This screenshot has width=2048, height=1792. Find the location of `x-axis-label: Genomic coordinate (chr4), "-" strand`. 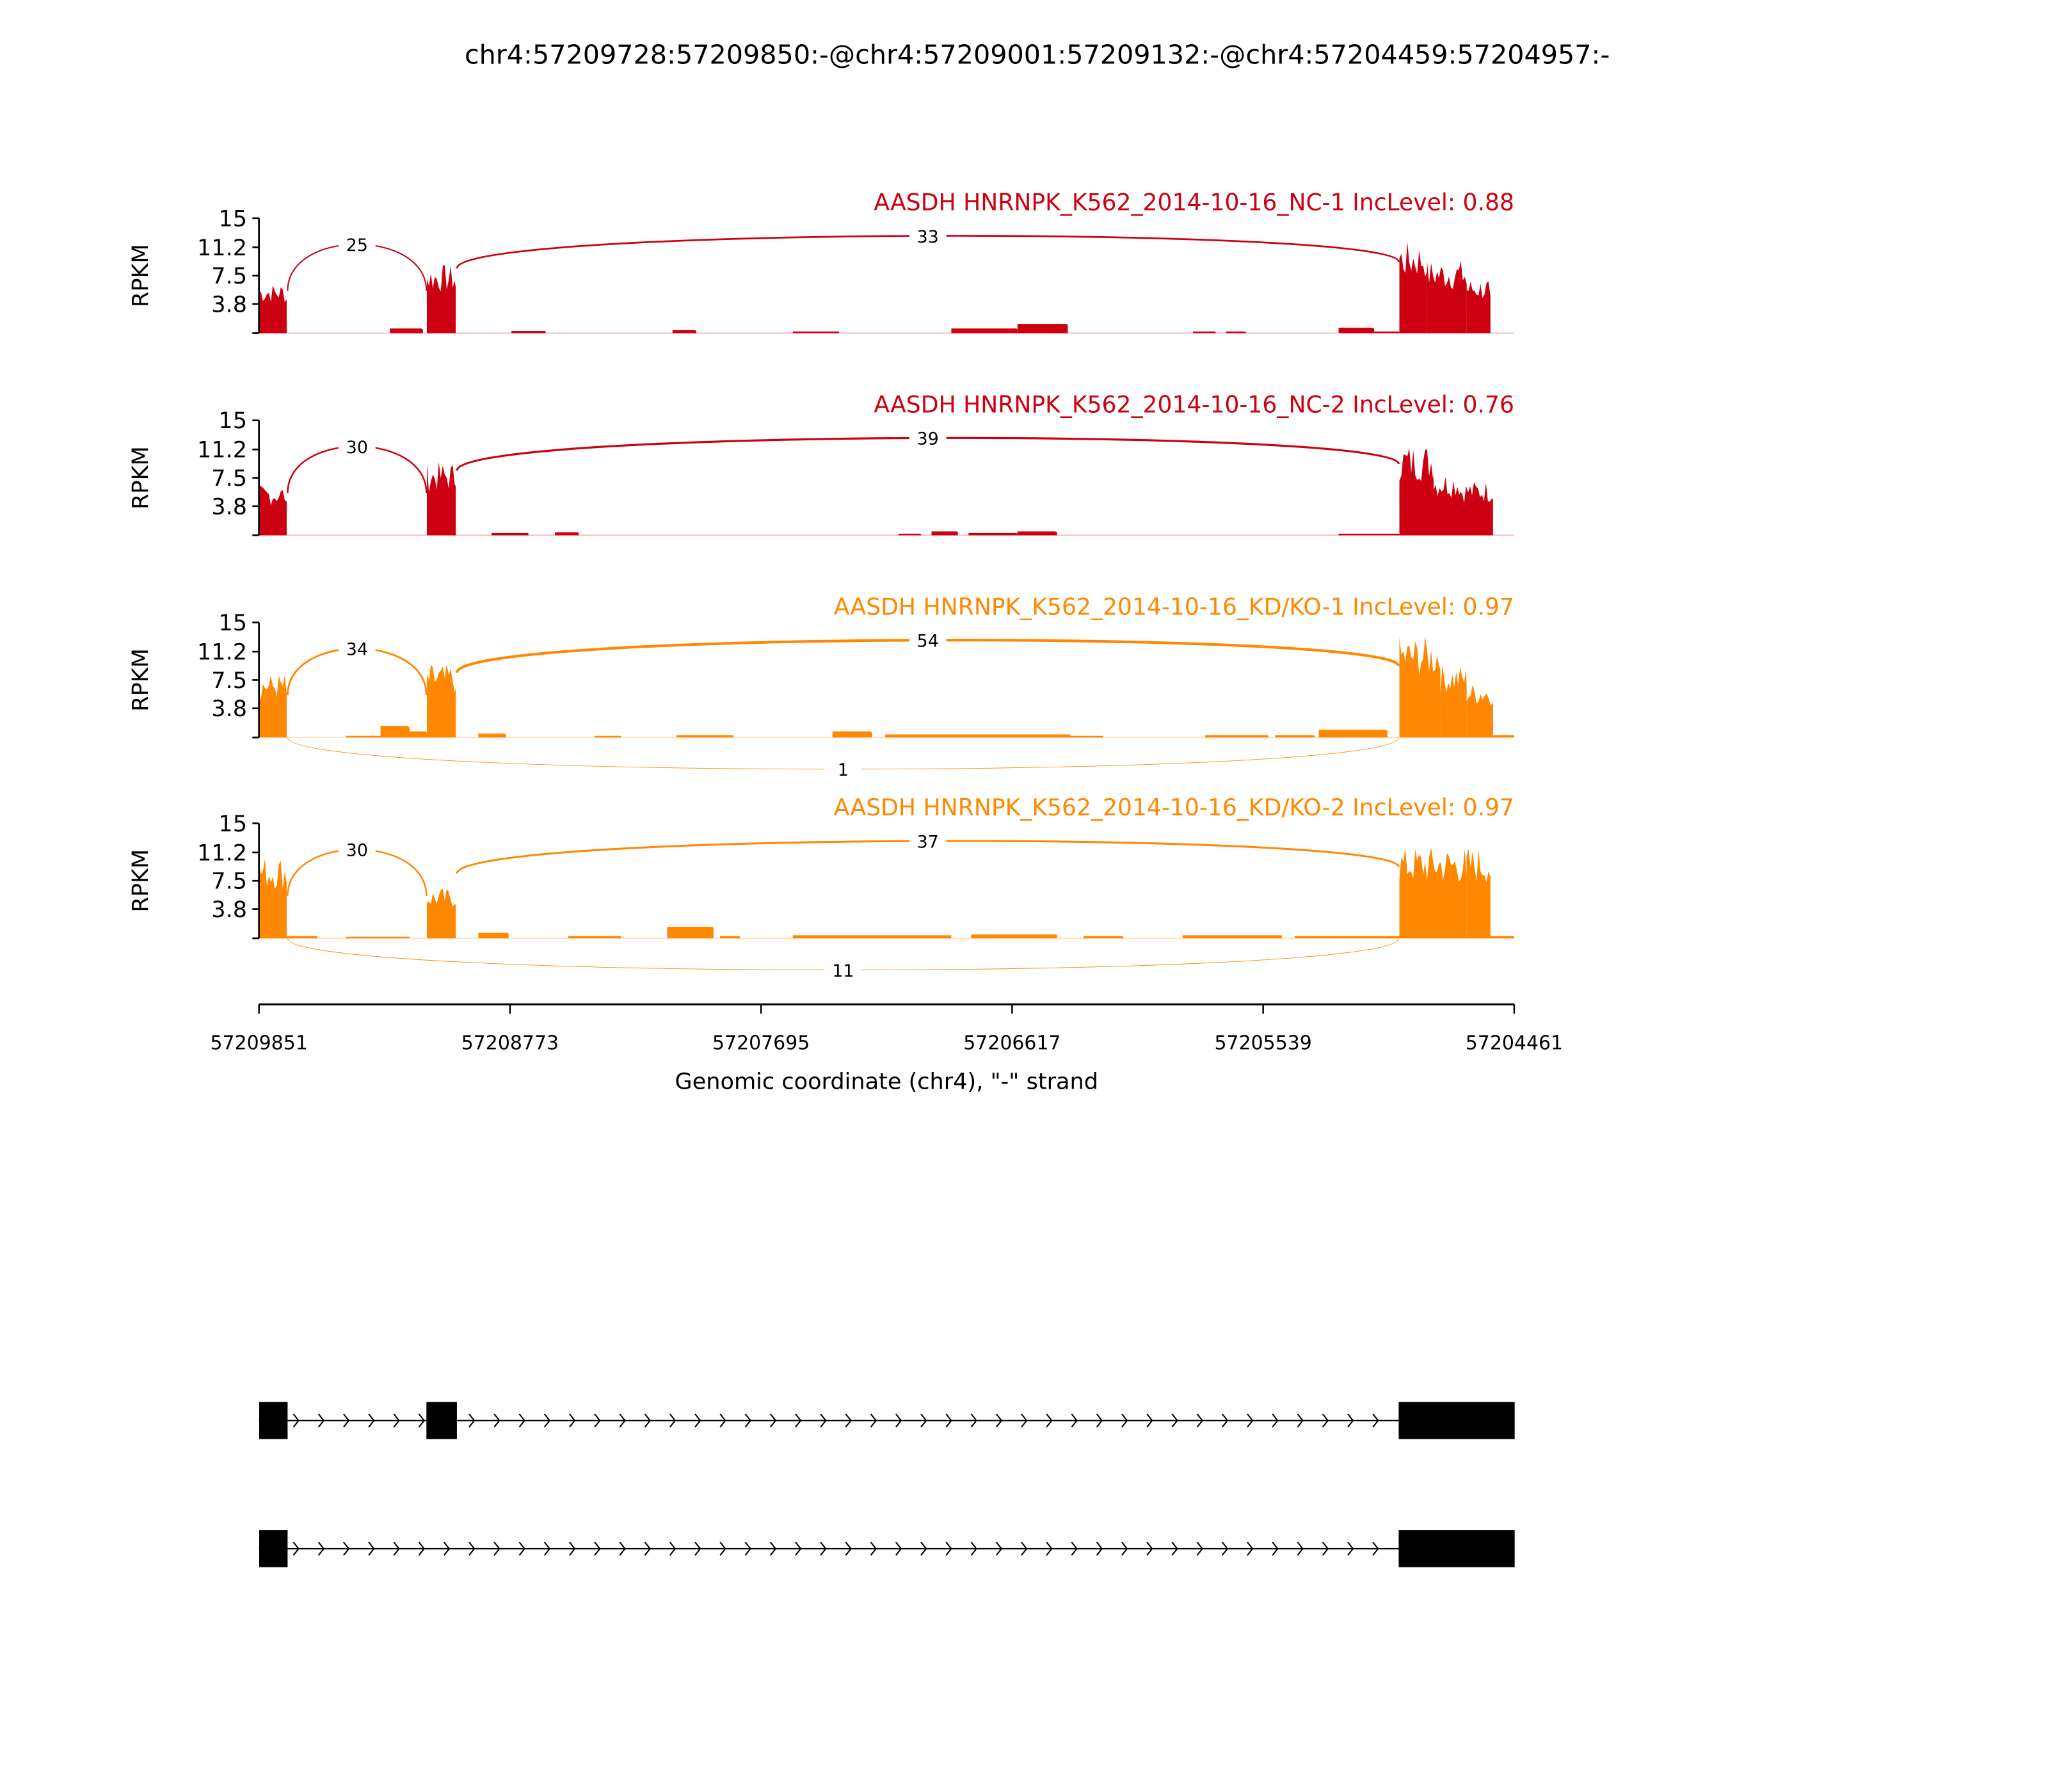

x-axis-label: Genomic coordinate (chr4), "-" strand is located at coordinates (887, 1081).